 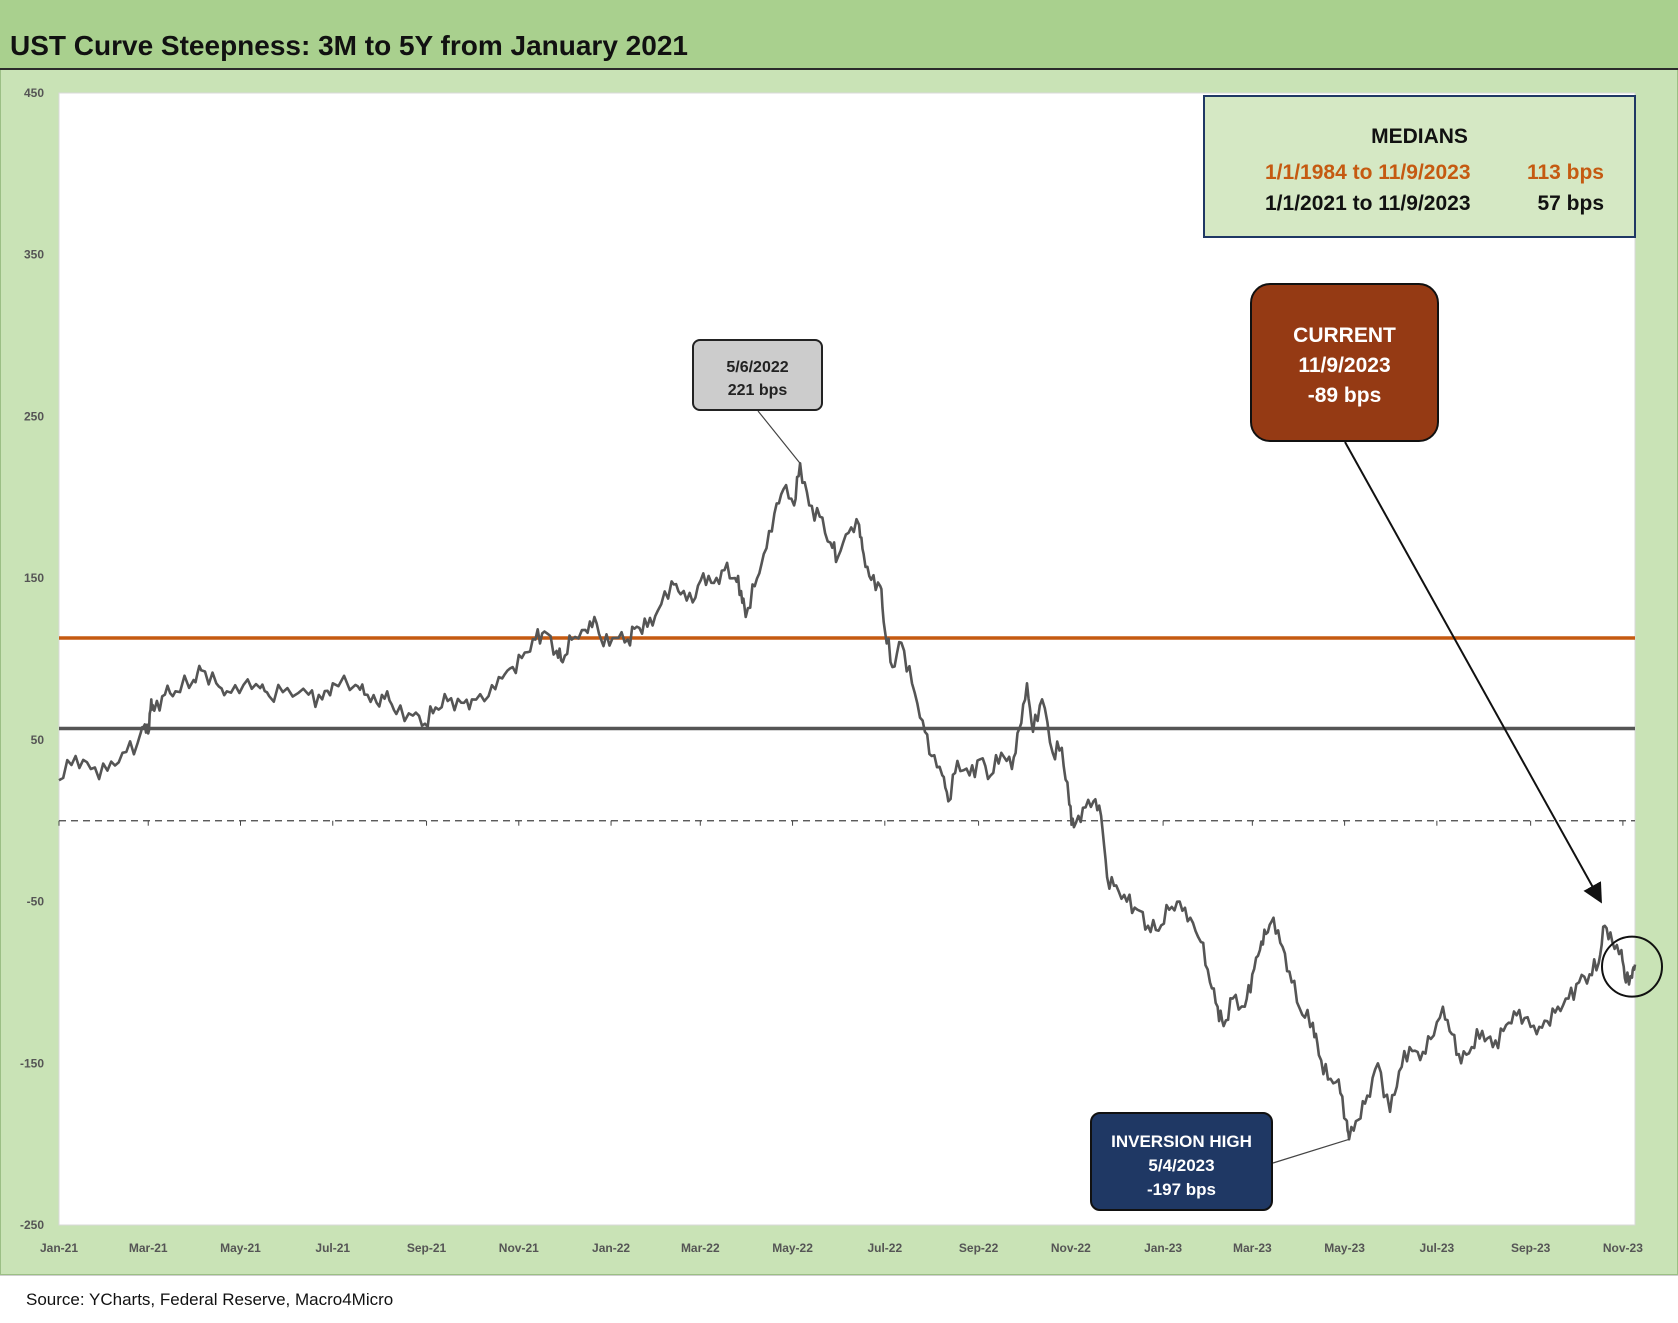 What do you see at coordinates (1071, 1248) in the screenshot?
I see `x-tick-label: Nov-22` at bounding box center [1071, 1248].